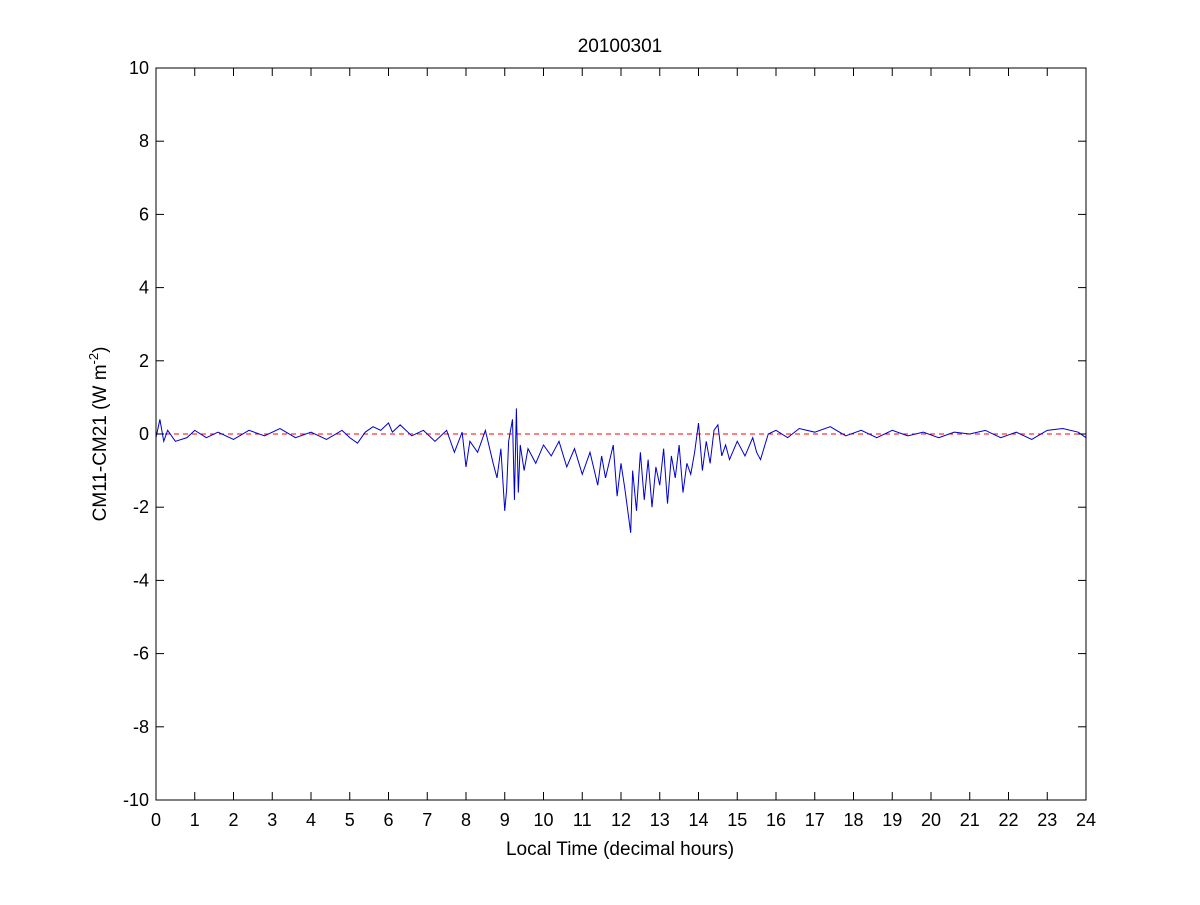 Image resolution: width=1200 pixels, height=905 pixels. I want to click on chart-title: 20100301, so click(620, 46).